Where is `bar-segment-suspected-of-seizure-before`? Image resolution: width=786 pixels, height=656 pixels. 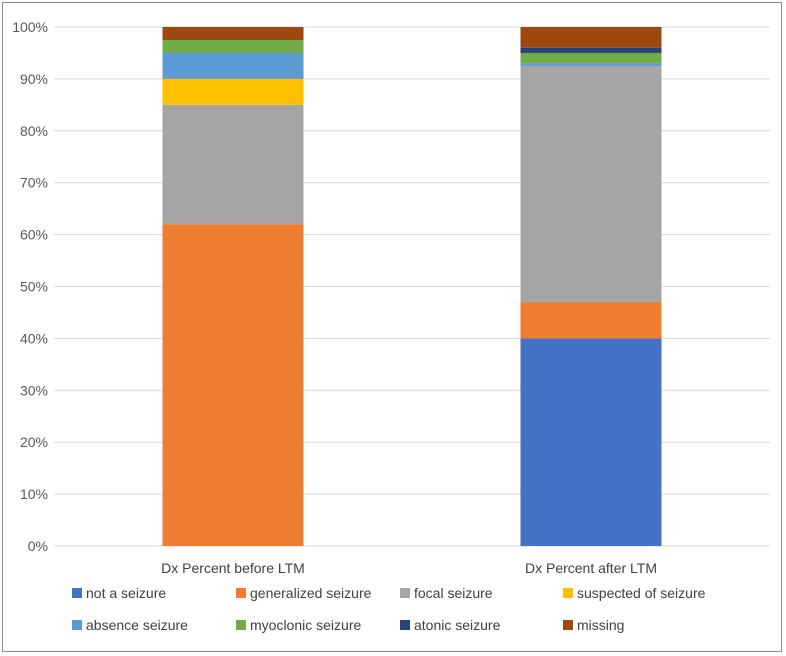
bar-segment-suspected-of-seizure-before is located at coordinates (233, 91).